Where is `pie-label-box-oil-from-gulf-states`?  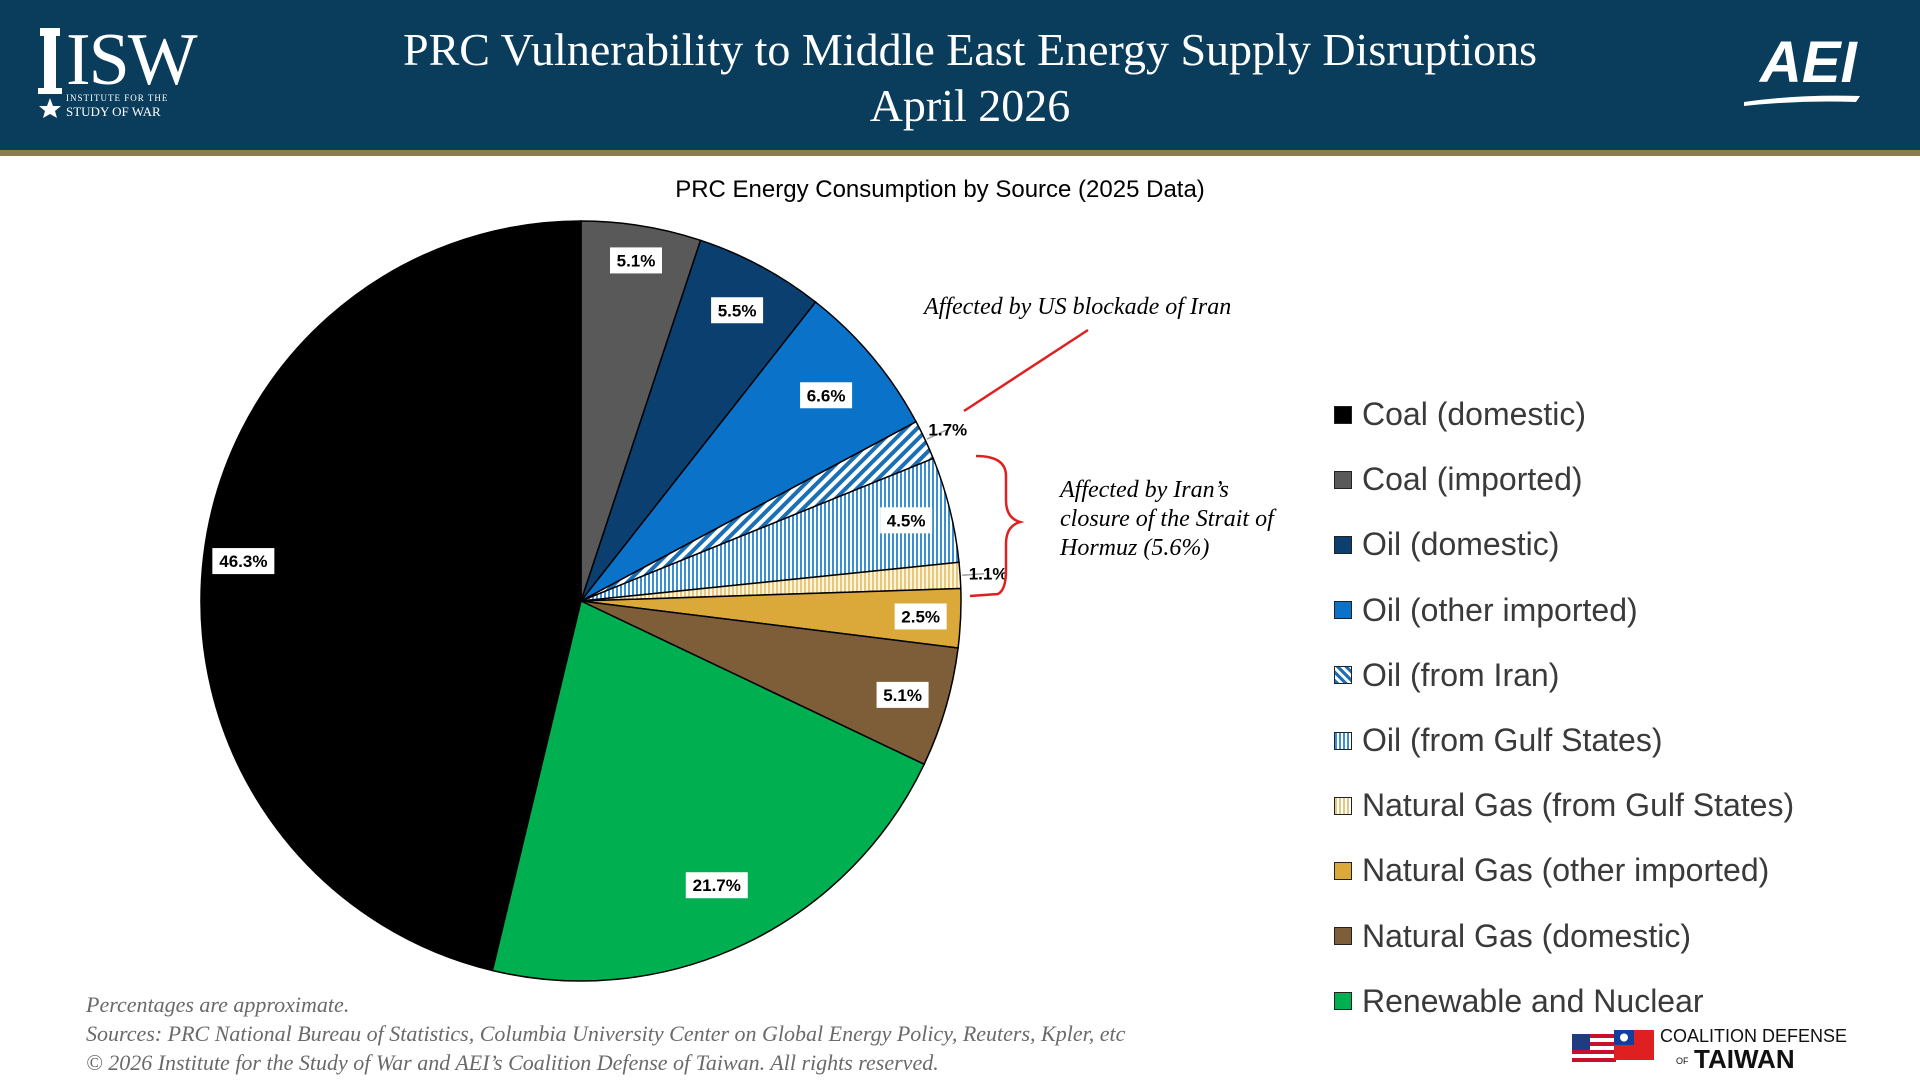
pie-label-box-oil-from-gulf-states is located at coordinates (906, 520).